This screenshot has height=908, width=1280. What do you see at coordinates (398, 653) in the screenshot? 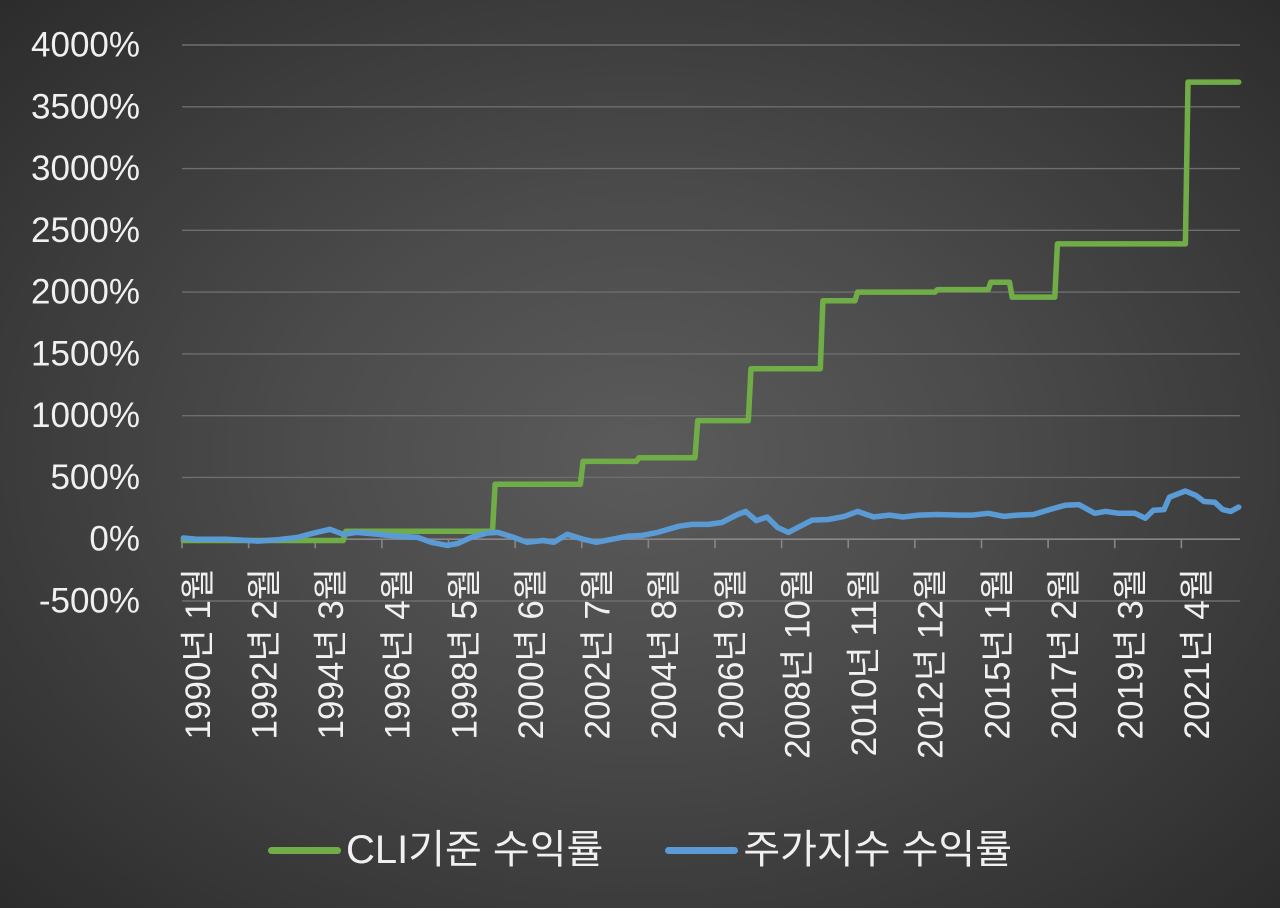
I see `x-tick-label: 1996년 4월` at bounding box center [398, 653].